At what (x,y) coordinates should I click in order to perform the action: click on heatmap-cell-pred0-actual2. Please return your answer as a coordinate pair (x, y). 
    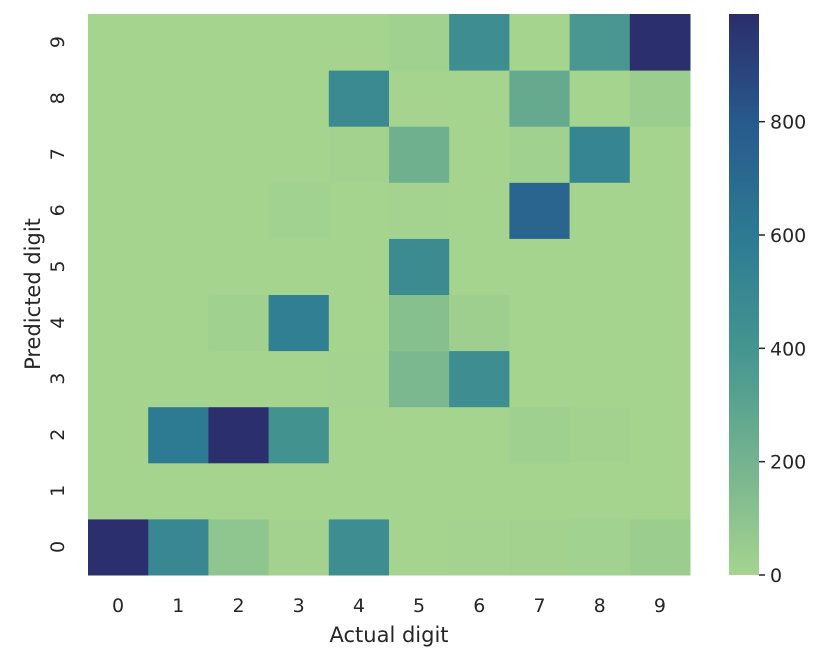
    Looking at the image, I should click on (239, 547).